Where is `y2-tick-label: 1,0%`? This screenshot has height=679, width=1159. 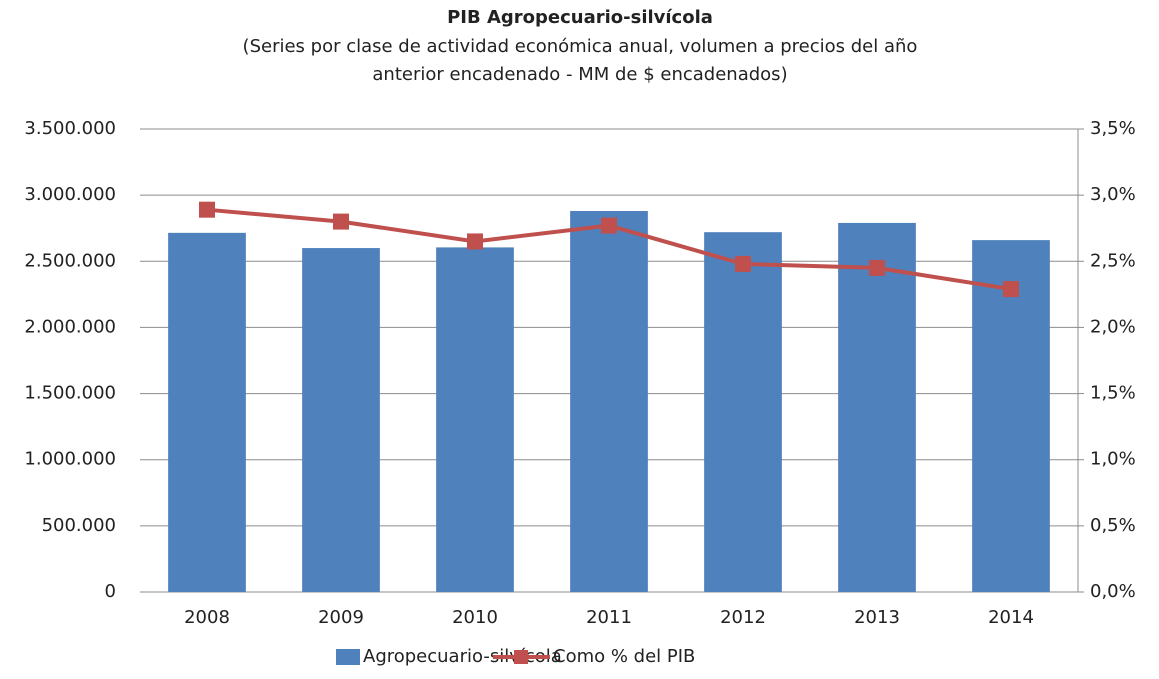 y2-tick-label: 1,0% is located at coordinates (1113, 459).